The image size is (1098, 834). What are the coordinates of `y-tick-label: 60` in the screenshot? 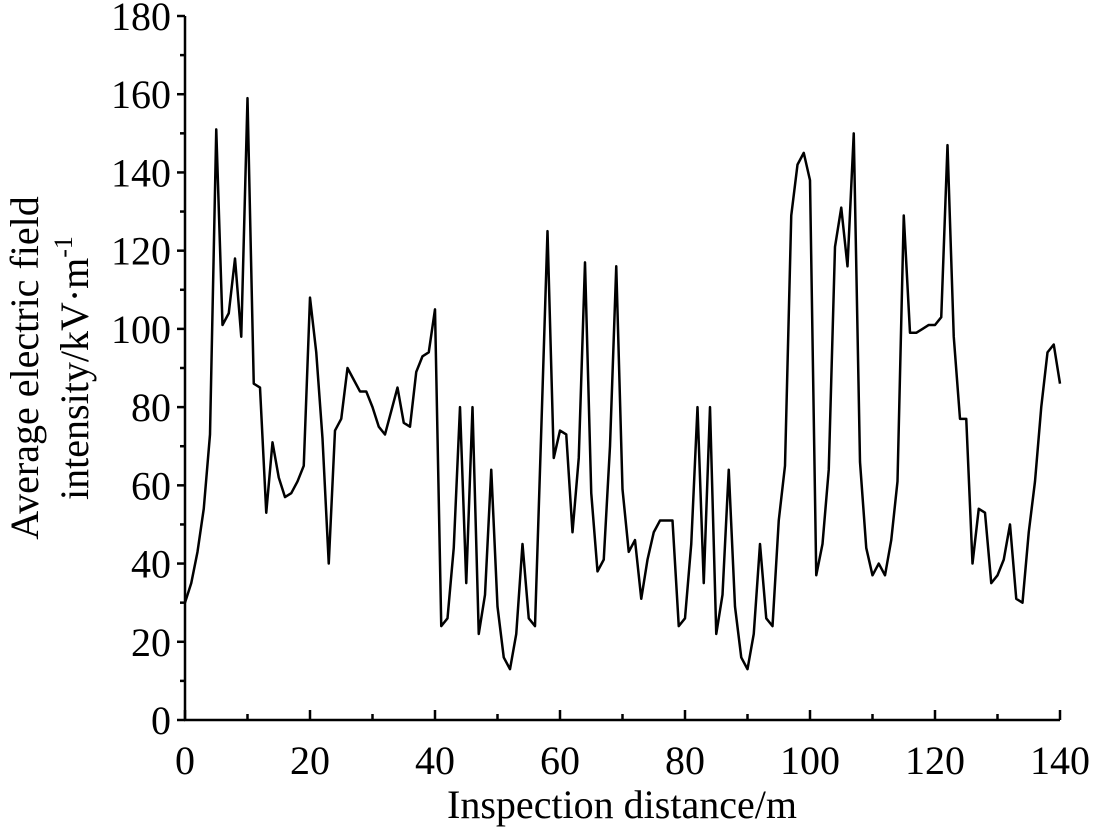 It's located at (151, 485).